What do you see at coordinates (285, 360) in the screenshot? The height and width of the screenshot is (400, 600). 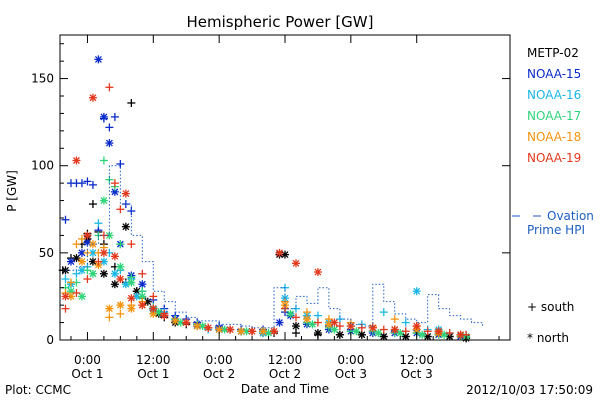 I see `x-tick-time-3: 12:00` at bounding box center [285, 360].